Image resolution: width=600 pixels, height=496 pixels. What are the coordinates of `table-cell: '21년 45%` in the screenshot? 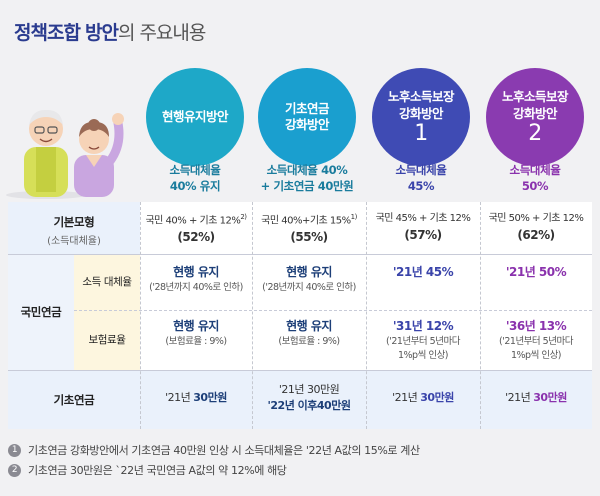 It's located at (423, 272).